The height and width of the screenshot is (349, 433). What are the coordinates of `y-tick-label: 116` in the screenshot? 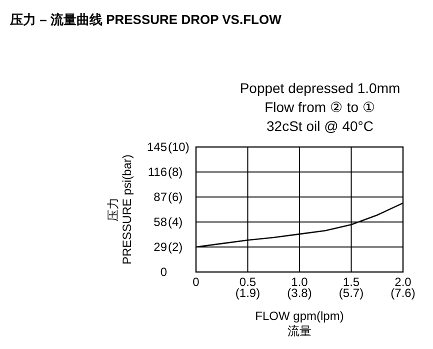 It's located at (158, 172).